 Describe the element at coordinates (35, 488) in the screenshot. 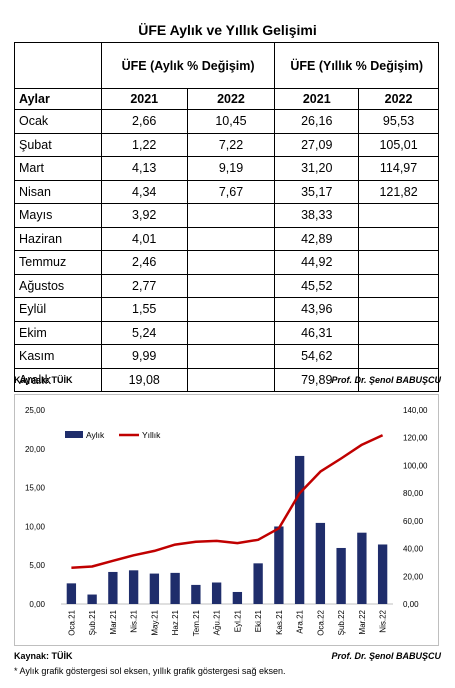

I see `left-axis-tick-label: 15,00` at that location.